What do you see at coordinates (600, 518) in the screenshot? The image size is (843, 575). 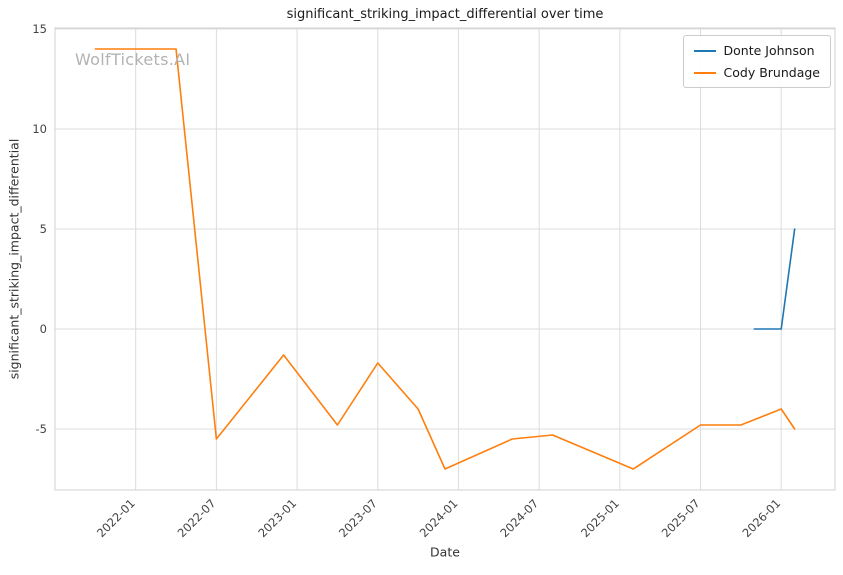 I see `x-tick-label: 2025-01` at bounding box center [600, 518].